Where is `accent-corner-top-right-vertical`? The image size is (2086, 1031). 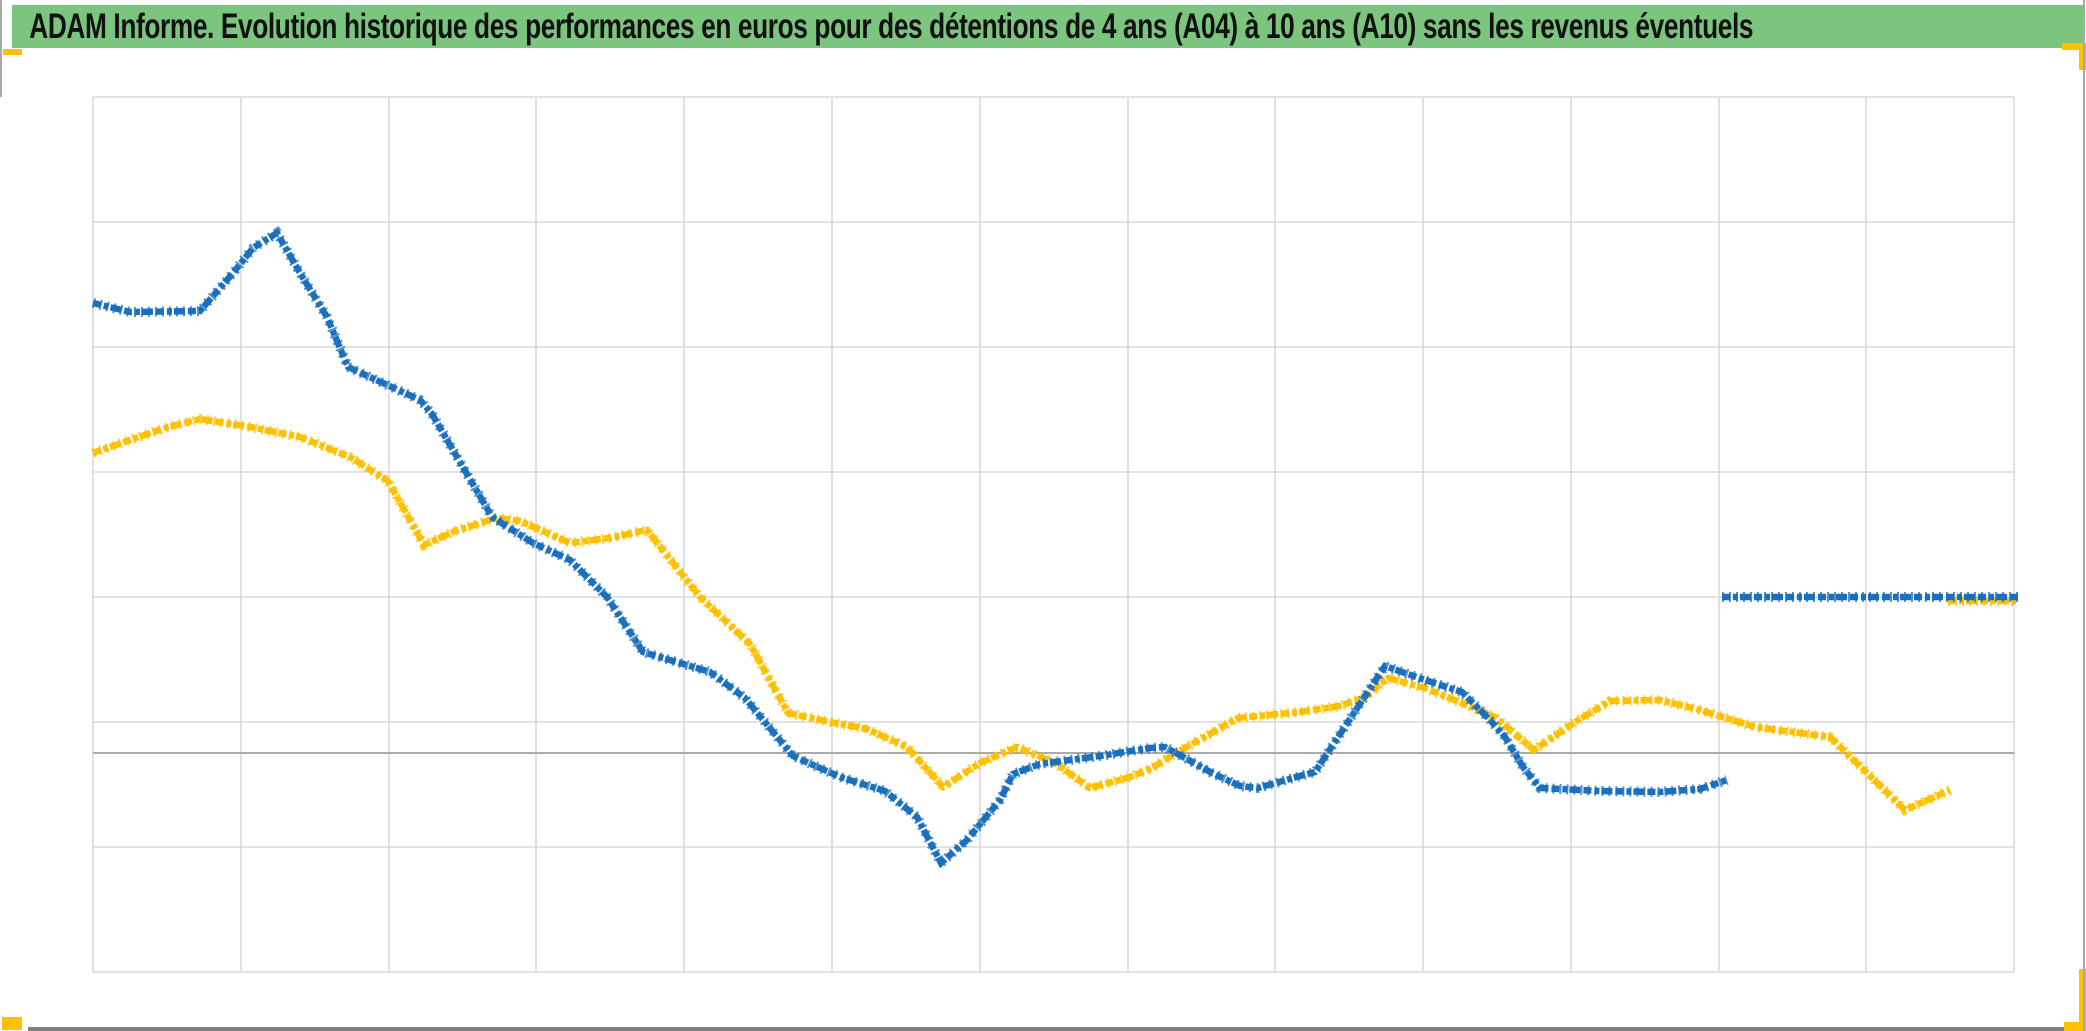 accent-corner-top-right-vertical is located at coordinates (2082, 56).